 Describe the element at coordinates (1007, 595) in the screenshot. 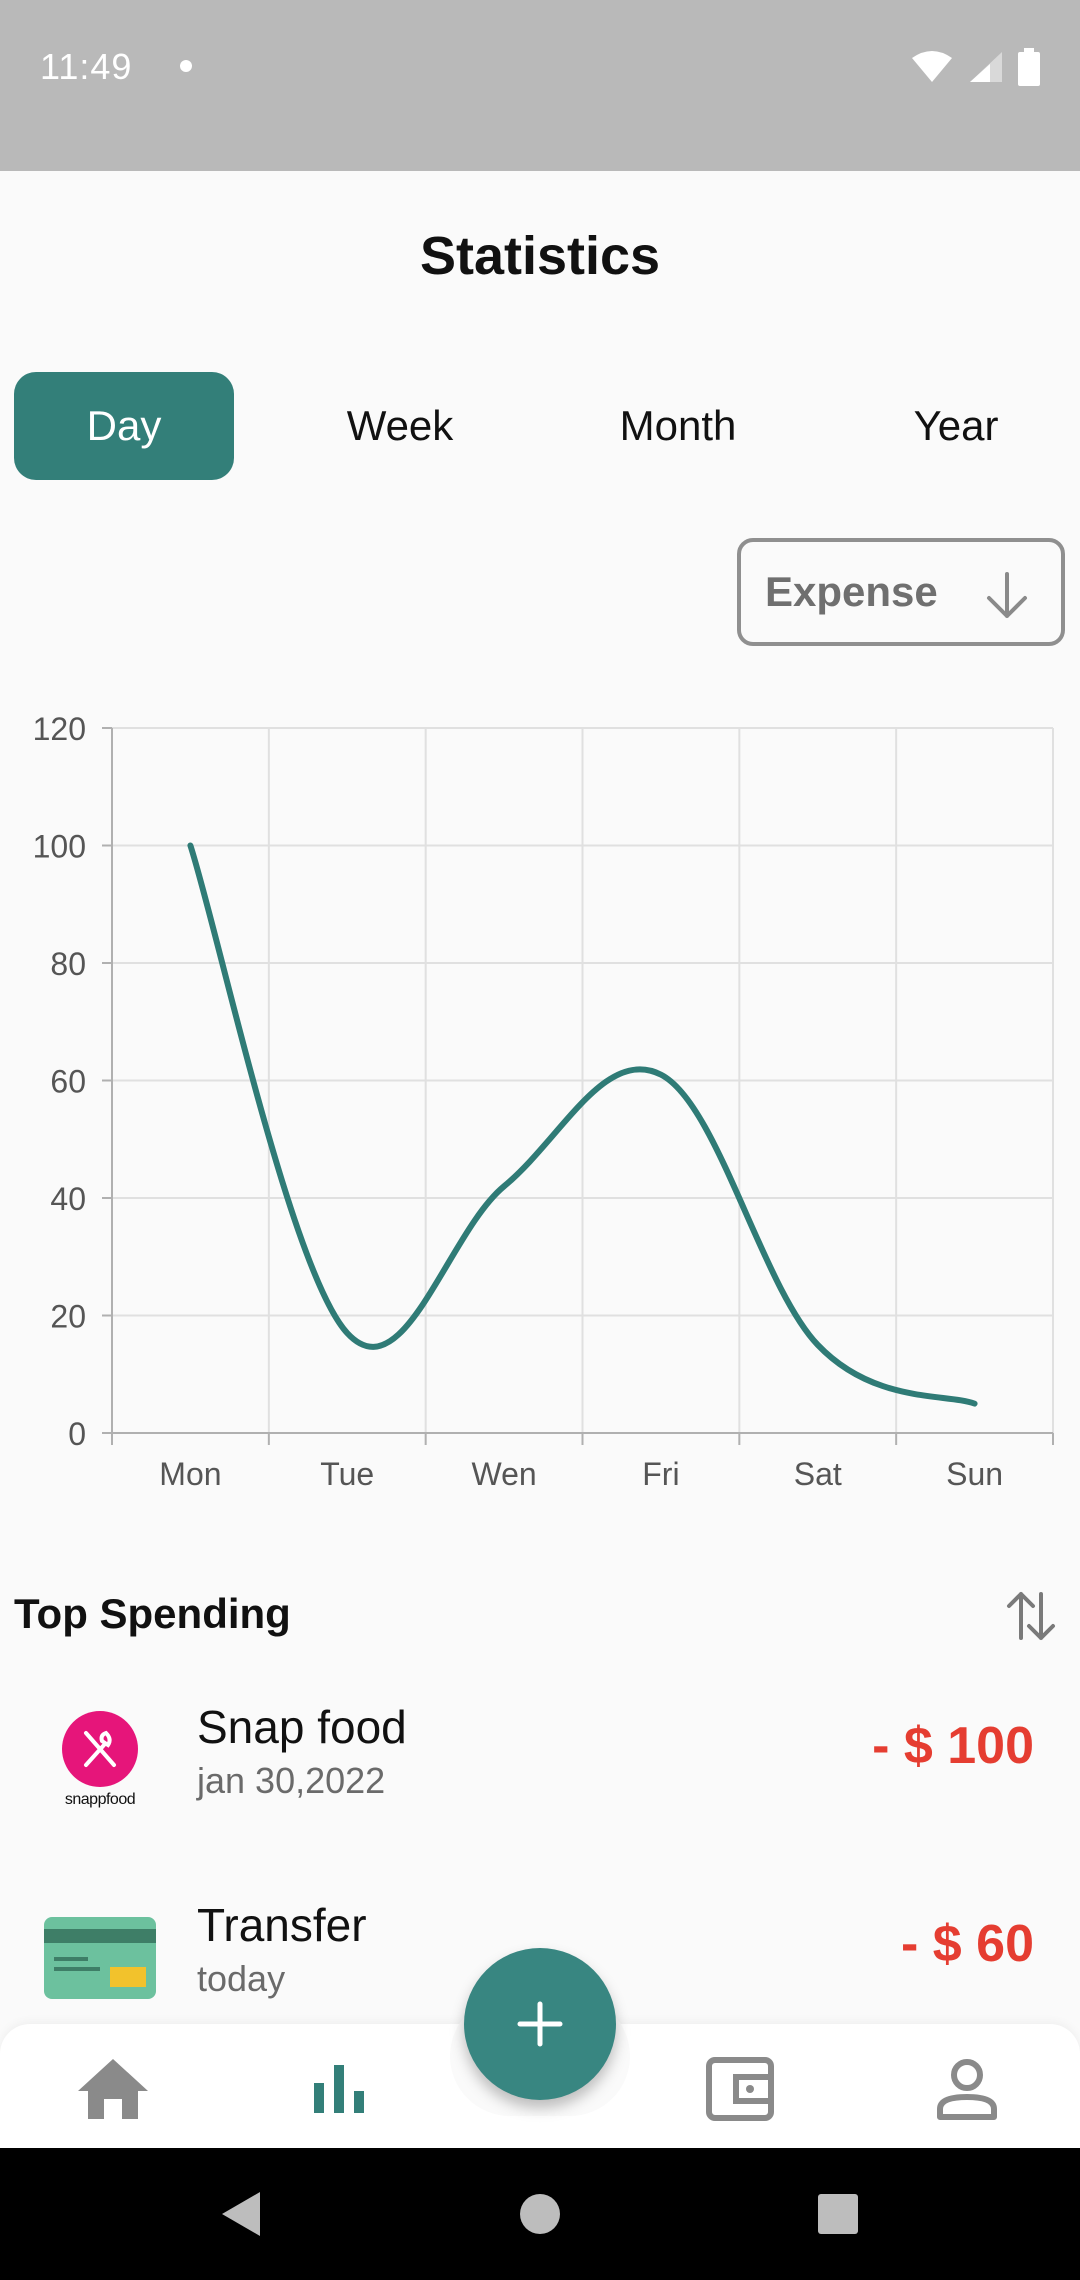

I see `arrow-down-icon` at that location.